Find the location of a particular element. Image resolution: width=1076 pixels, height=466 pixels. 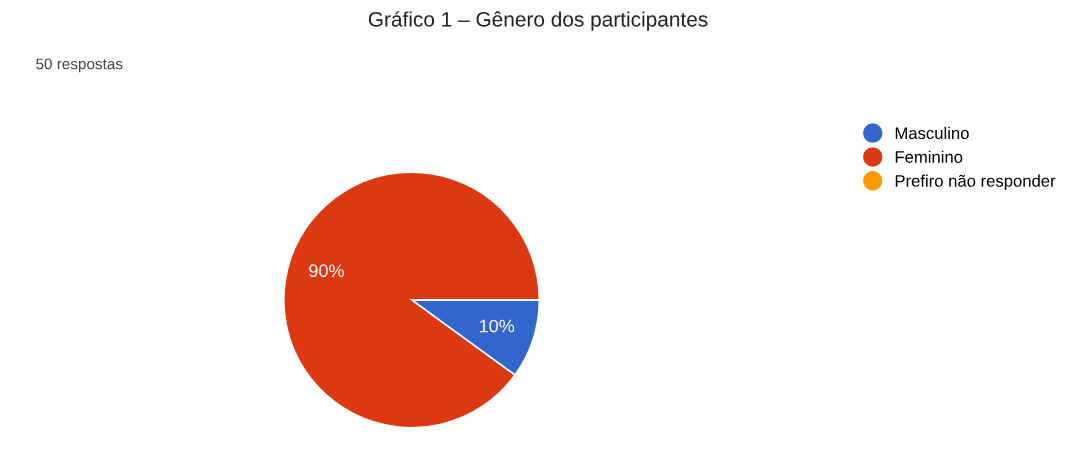

legend-label: Masculino is located at coordinates (932, 133).